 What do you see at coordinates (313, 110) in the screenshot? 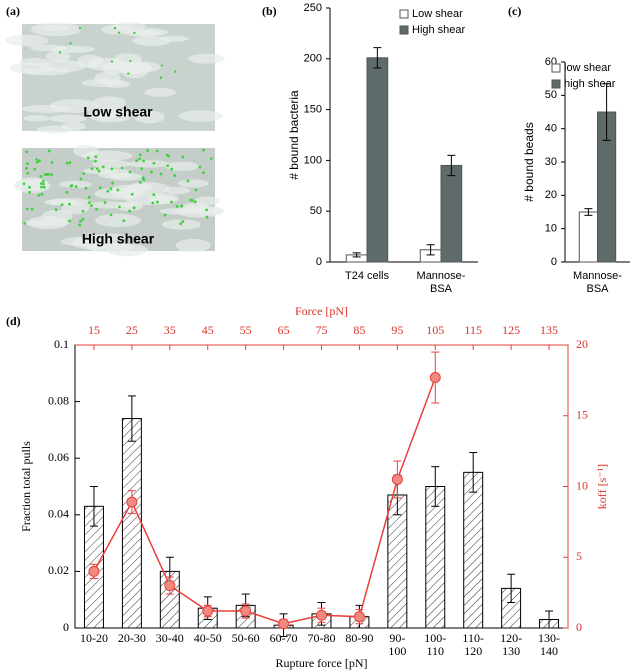
I see `y-tick-label: 150` at bounding box center [313, 110].